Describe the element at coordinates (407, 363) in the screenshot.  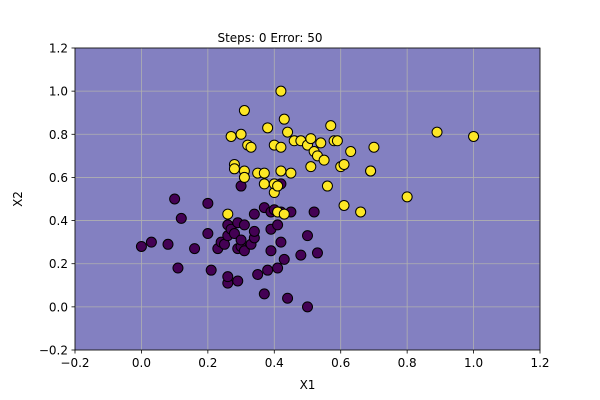
I see `x-tick-label: 0.8` at that location.